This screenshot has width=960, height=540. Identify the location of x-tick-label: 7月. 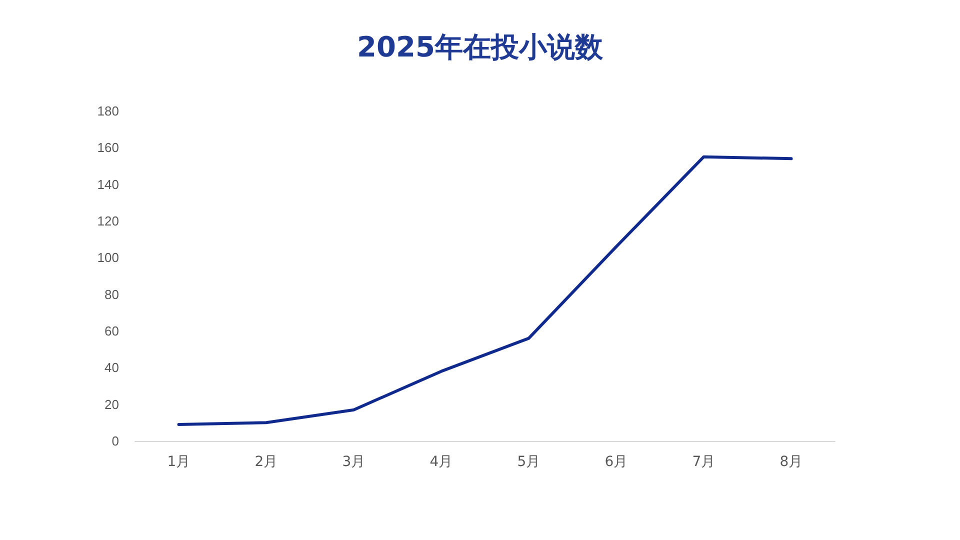
(704, 462).